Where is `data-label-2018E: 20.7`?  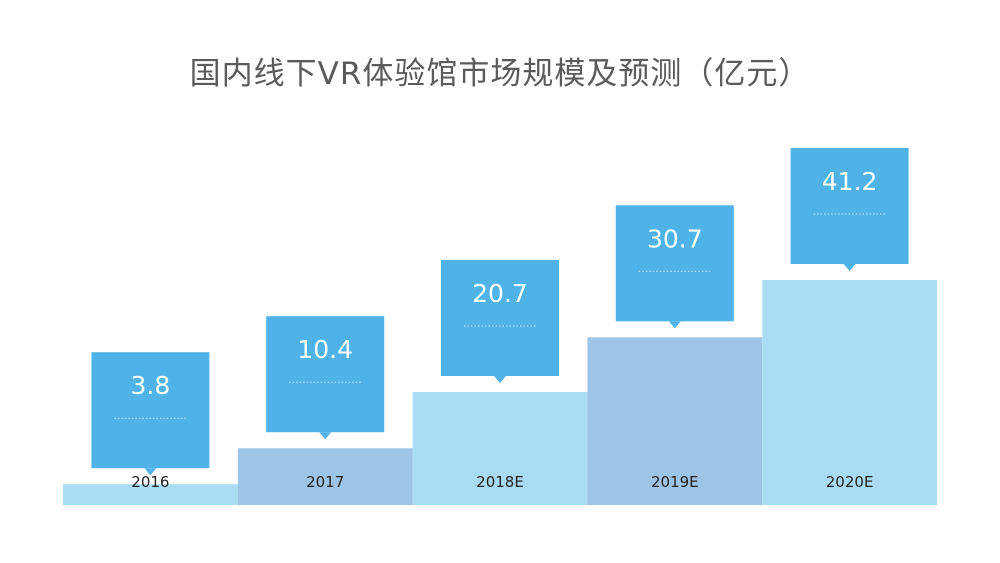
data-label-2018E: 20.7 is located at coordinates (500, 293).